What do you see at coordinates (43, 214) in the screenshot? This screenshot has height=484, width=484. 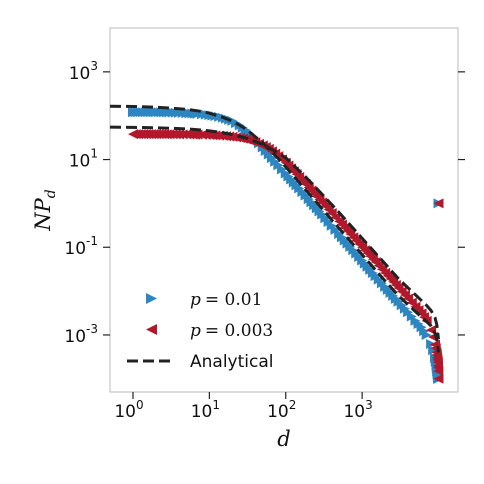 I see `y-axis-label-main: NP` at bounding box center [43, 214].